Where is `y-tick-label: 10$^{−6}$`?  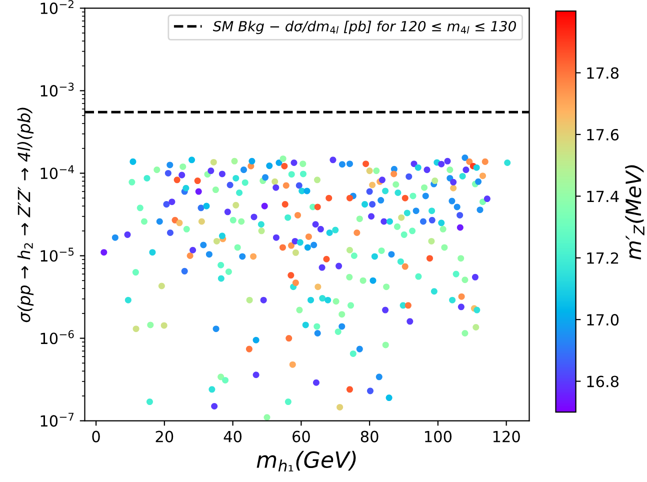 y-tick-label: 10$^{−6}$ is located at coordinates (57, 337).